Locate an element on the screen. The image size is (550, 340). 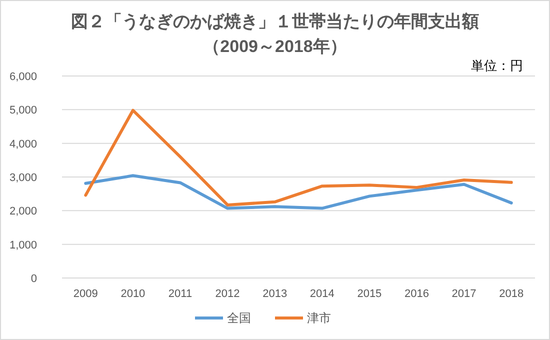
text: 単位：円 is located at coordinates (497, 65).